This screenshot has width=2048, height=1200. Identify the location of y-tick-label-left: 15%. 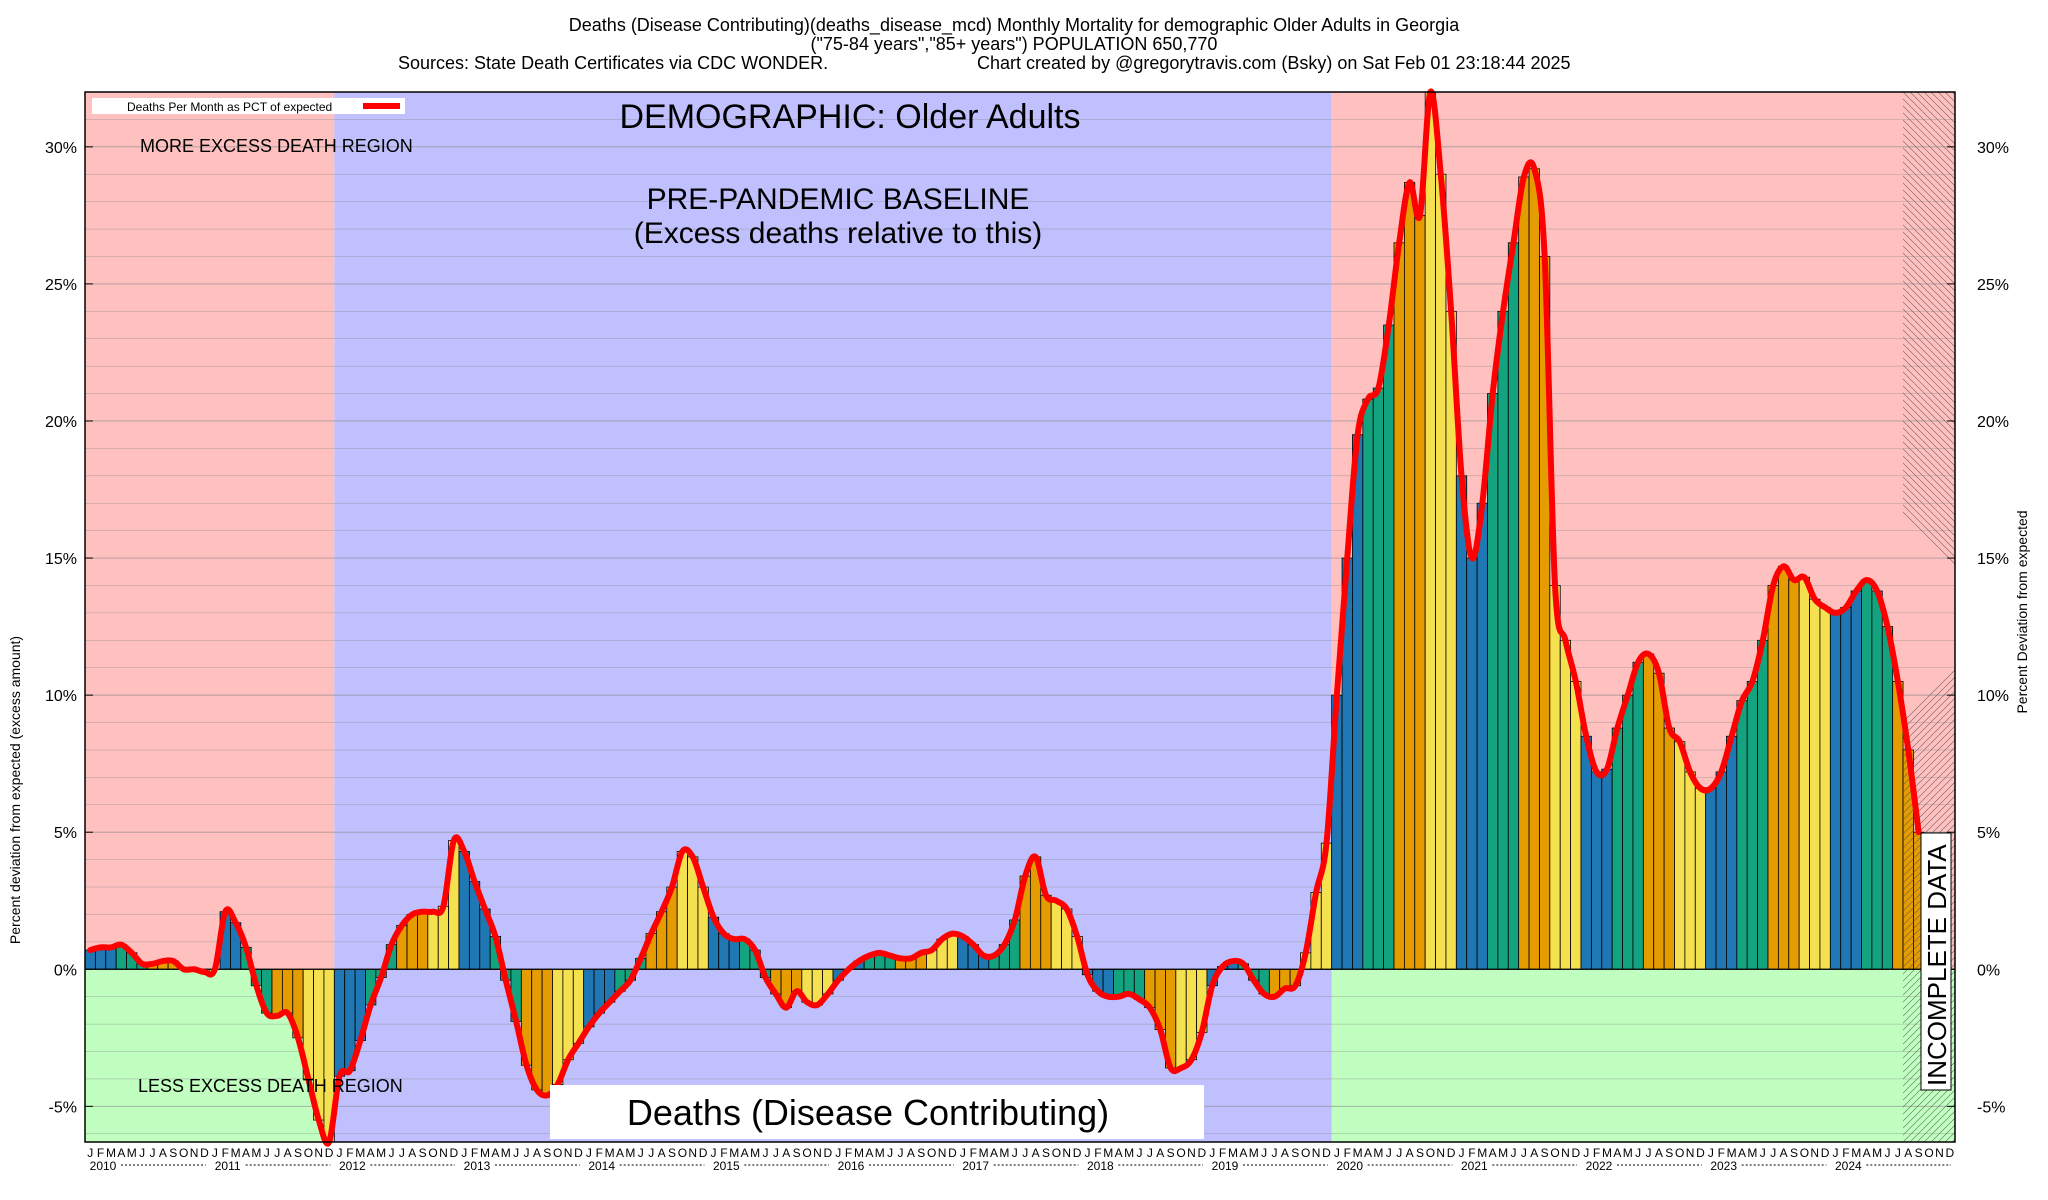
(61, 559).